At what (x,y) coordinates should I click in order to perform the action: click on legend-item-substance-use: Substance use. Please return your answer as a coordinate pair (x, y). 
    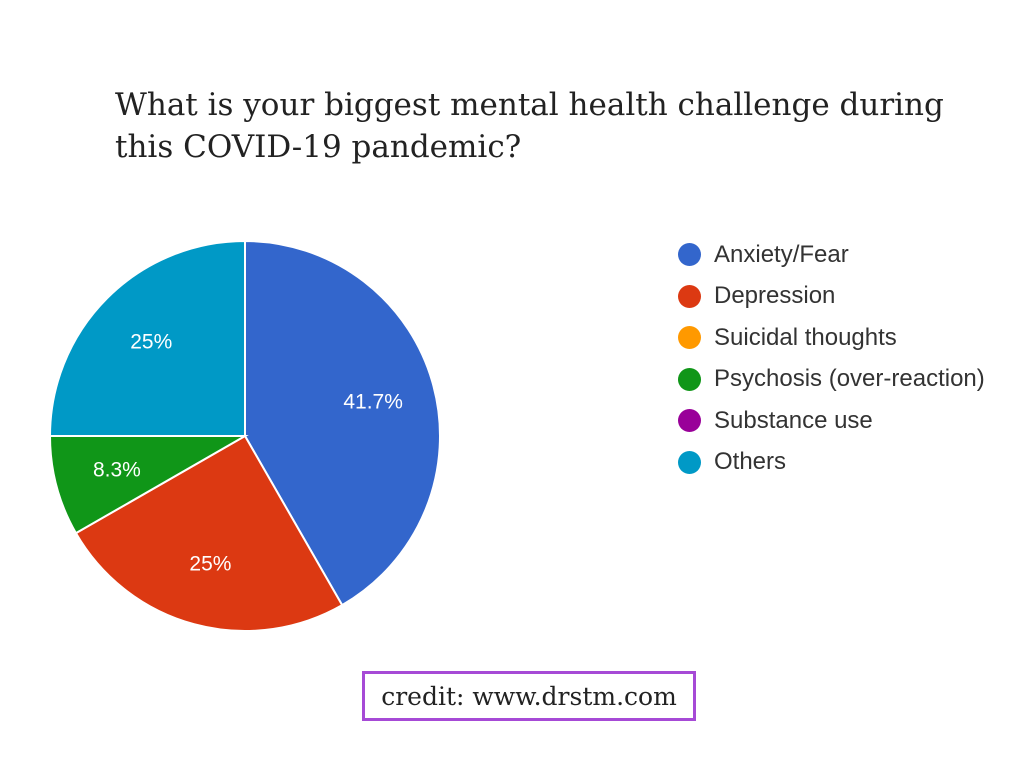
    Looking at the image, I should click on (831, 421).